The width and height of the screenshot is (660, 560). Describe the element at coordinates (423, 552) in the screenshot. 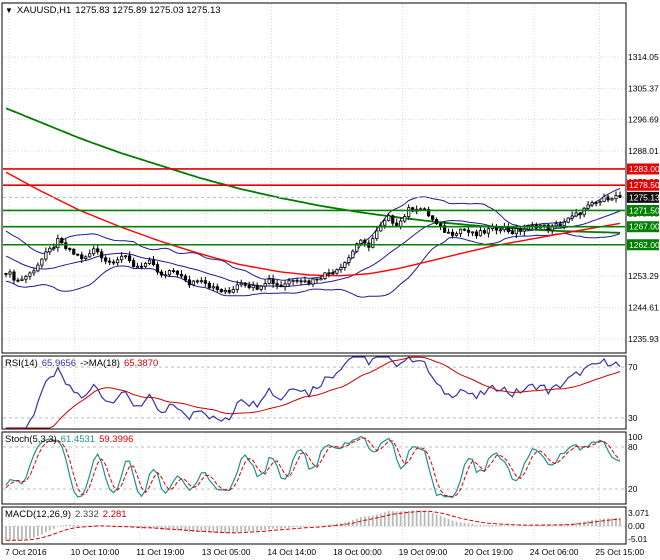

I see `time-axis-label: 19 Oct 09:00` at that location.